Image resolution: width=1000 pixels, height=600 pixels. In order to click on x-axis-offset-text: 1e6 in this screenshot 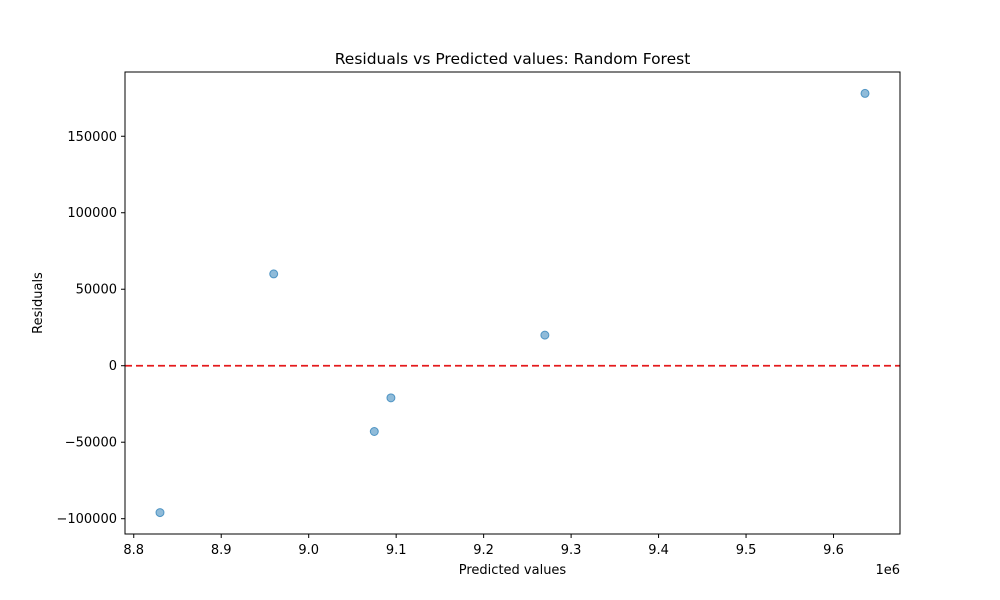, I will do `click(887, 570)`.